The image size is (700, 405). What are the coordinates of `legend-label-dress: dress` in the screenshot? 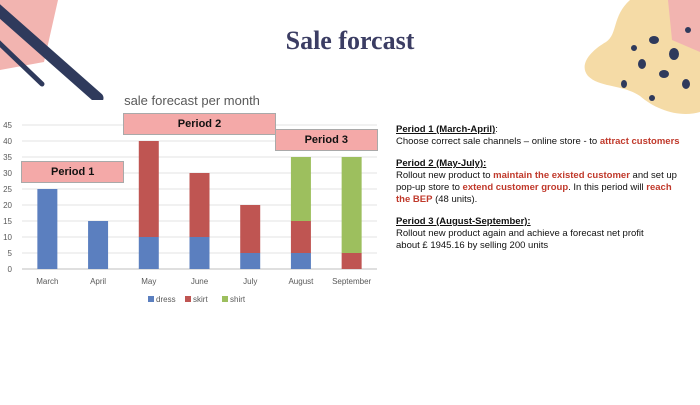 It's located at (166, 299).